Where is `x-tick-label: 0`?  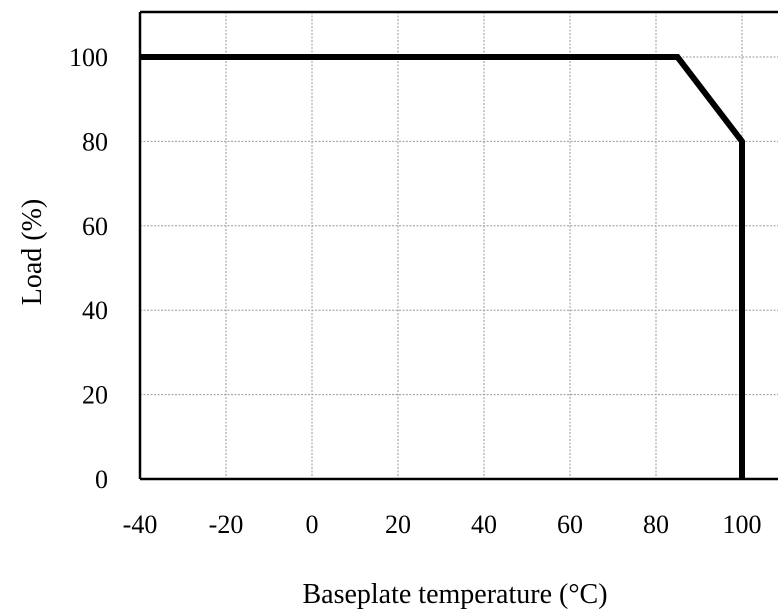 x-tick-label: 0 is located at coordinates (312, 524).